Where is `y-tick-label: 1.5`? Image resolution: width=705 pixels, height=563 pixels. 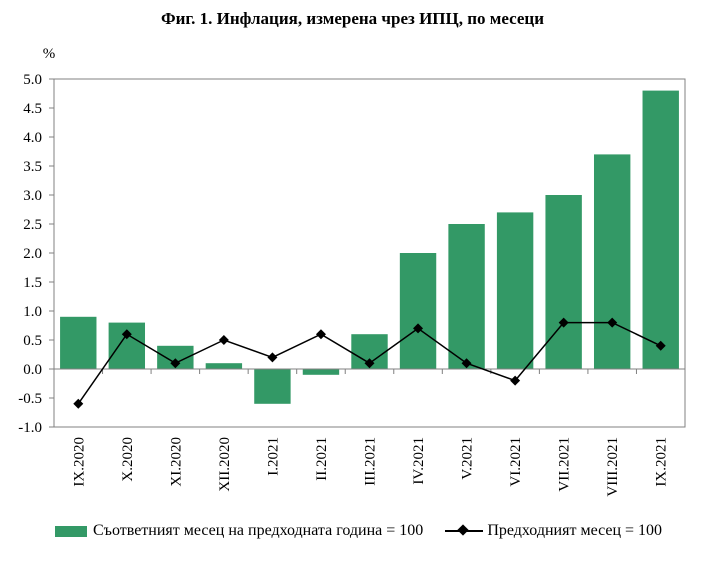 y-tick-label: 1.5 is located at coordinates (32, 283).